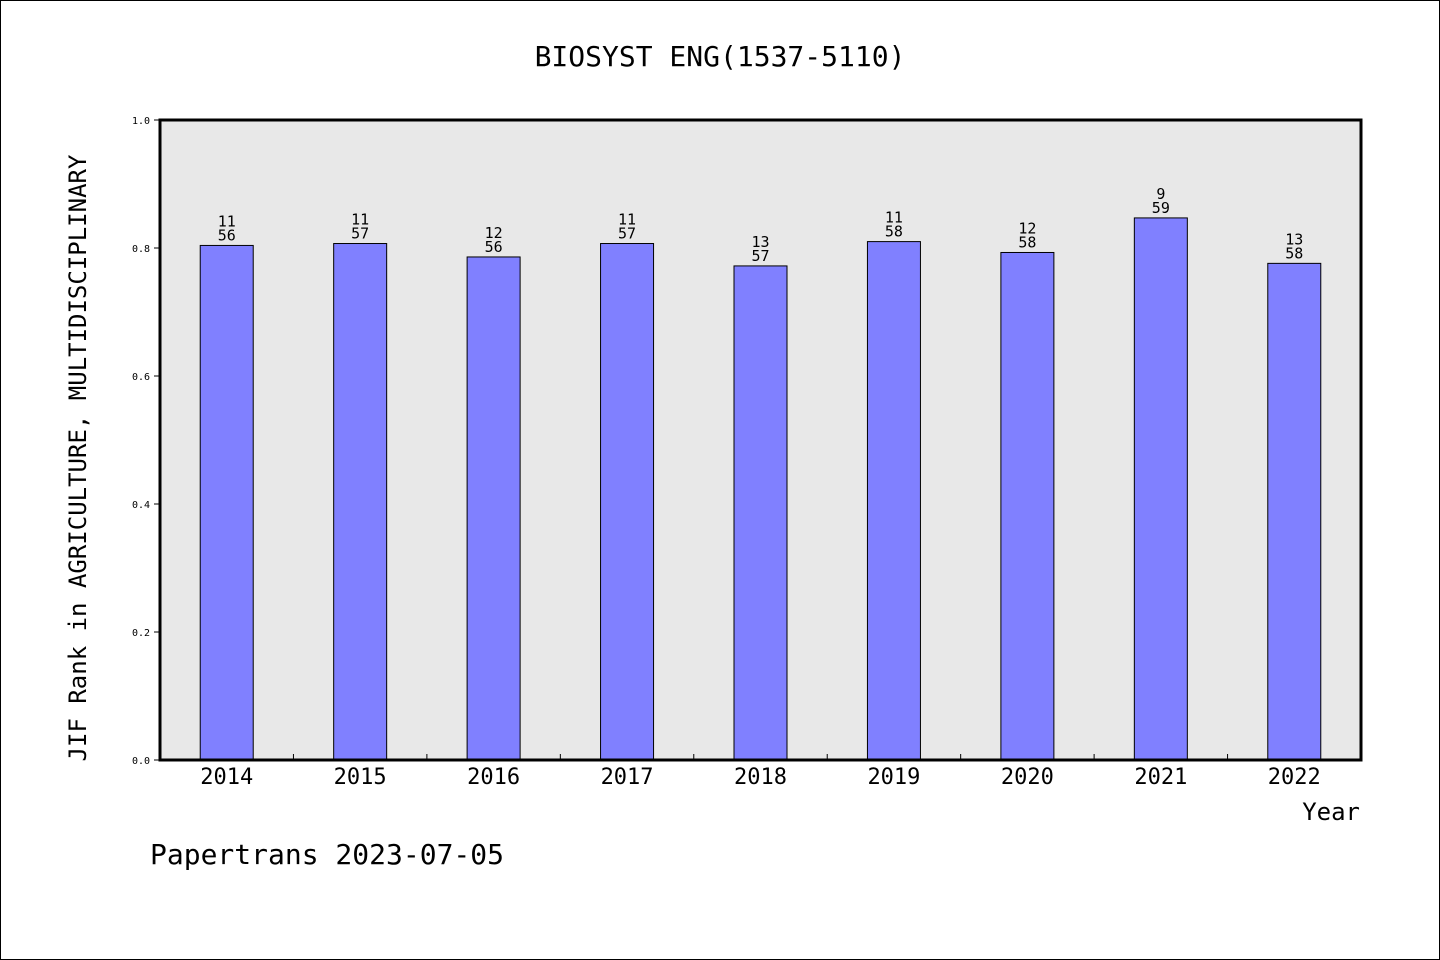 The width and height of the screenshot is (1440, 960). I want to click on x-tick-label: 2022, so click(1294, 777).